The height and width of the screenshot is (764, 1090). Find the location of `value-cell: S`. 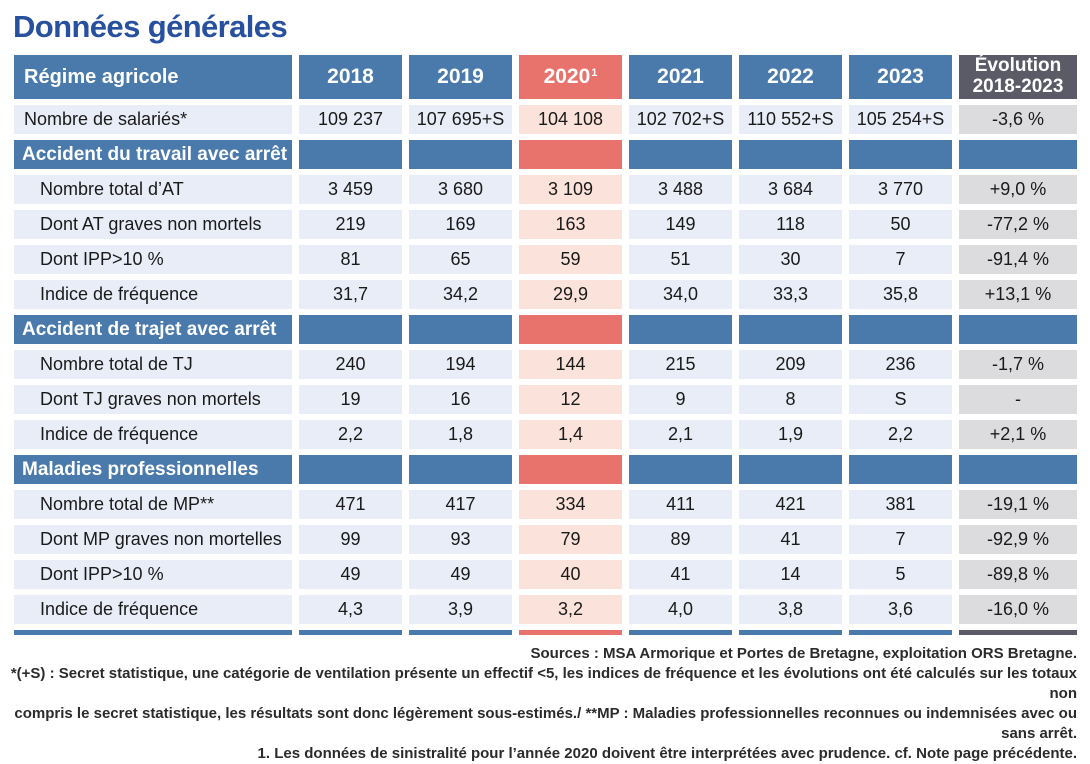

value-cell: S is located at coordinates (900, 399).